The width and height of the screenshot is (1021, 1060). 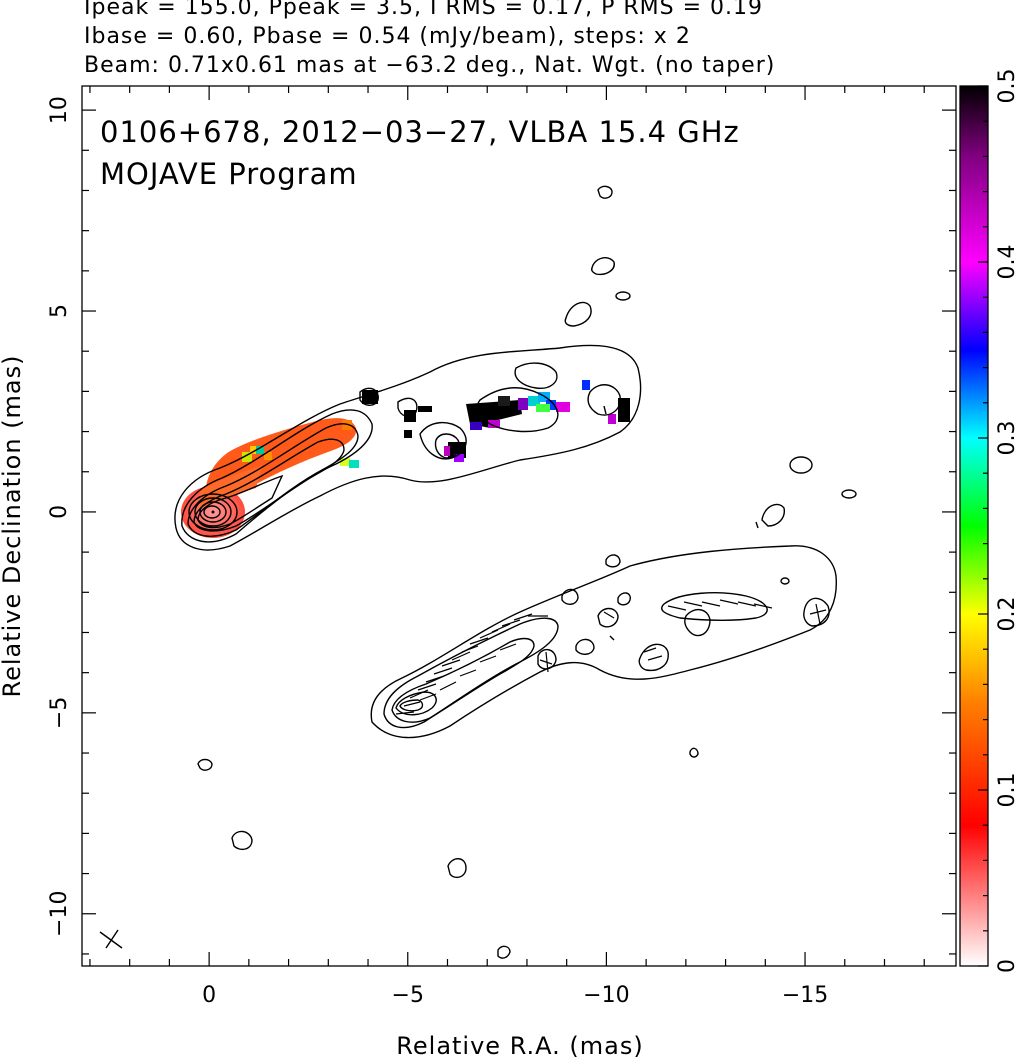 I want to click on y-tick-label: −10, so click(x=59, y=914).